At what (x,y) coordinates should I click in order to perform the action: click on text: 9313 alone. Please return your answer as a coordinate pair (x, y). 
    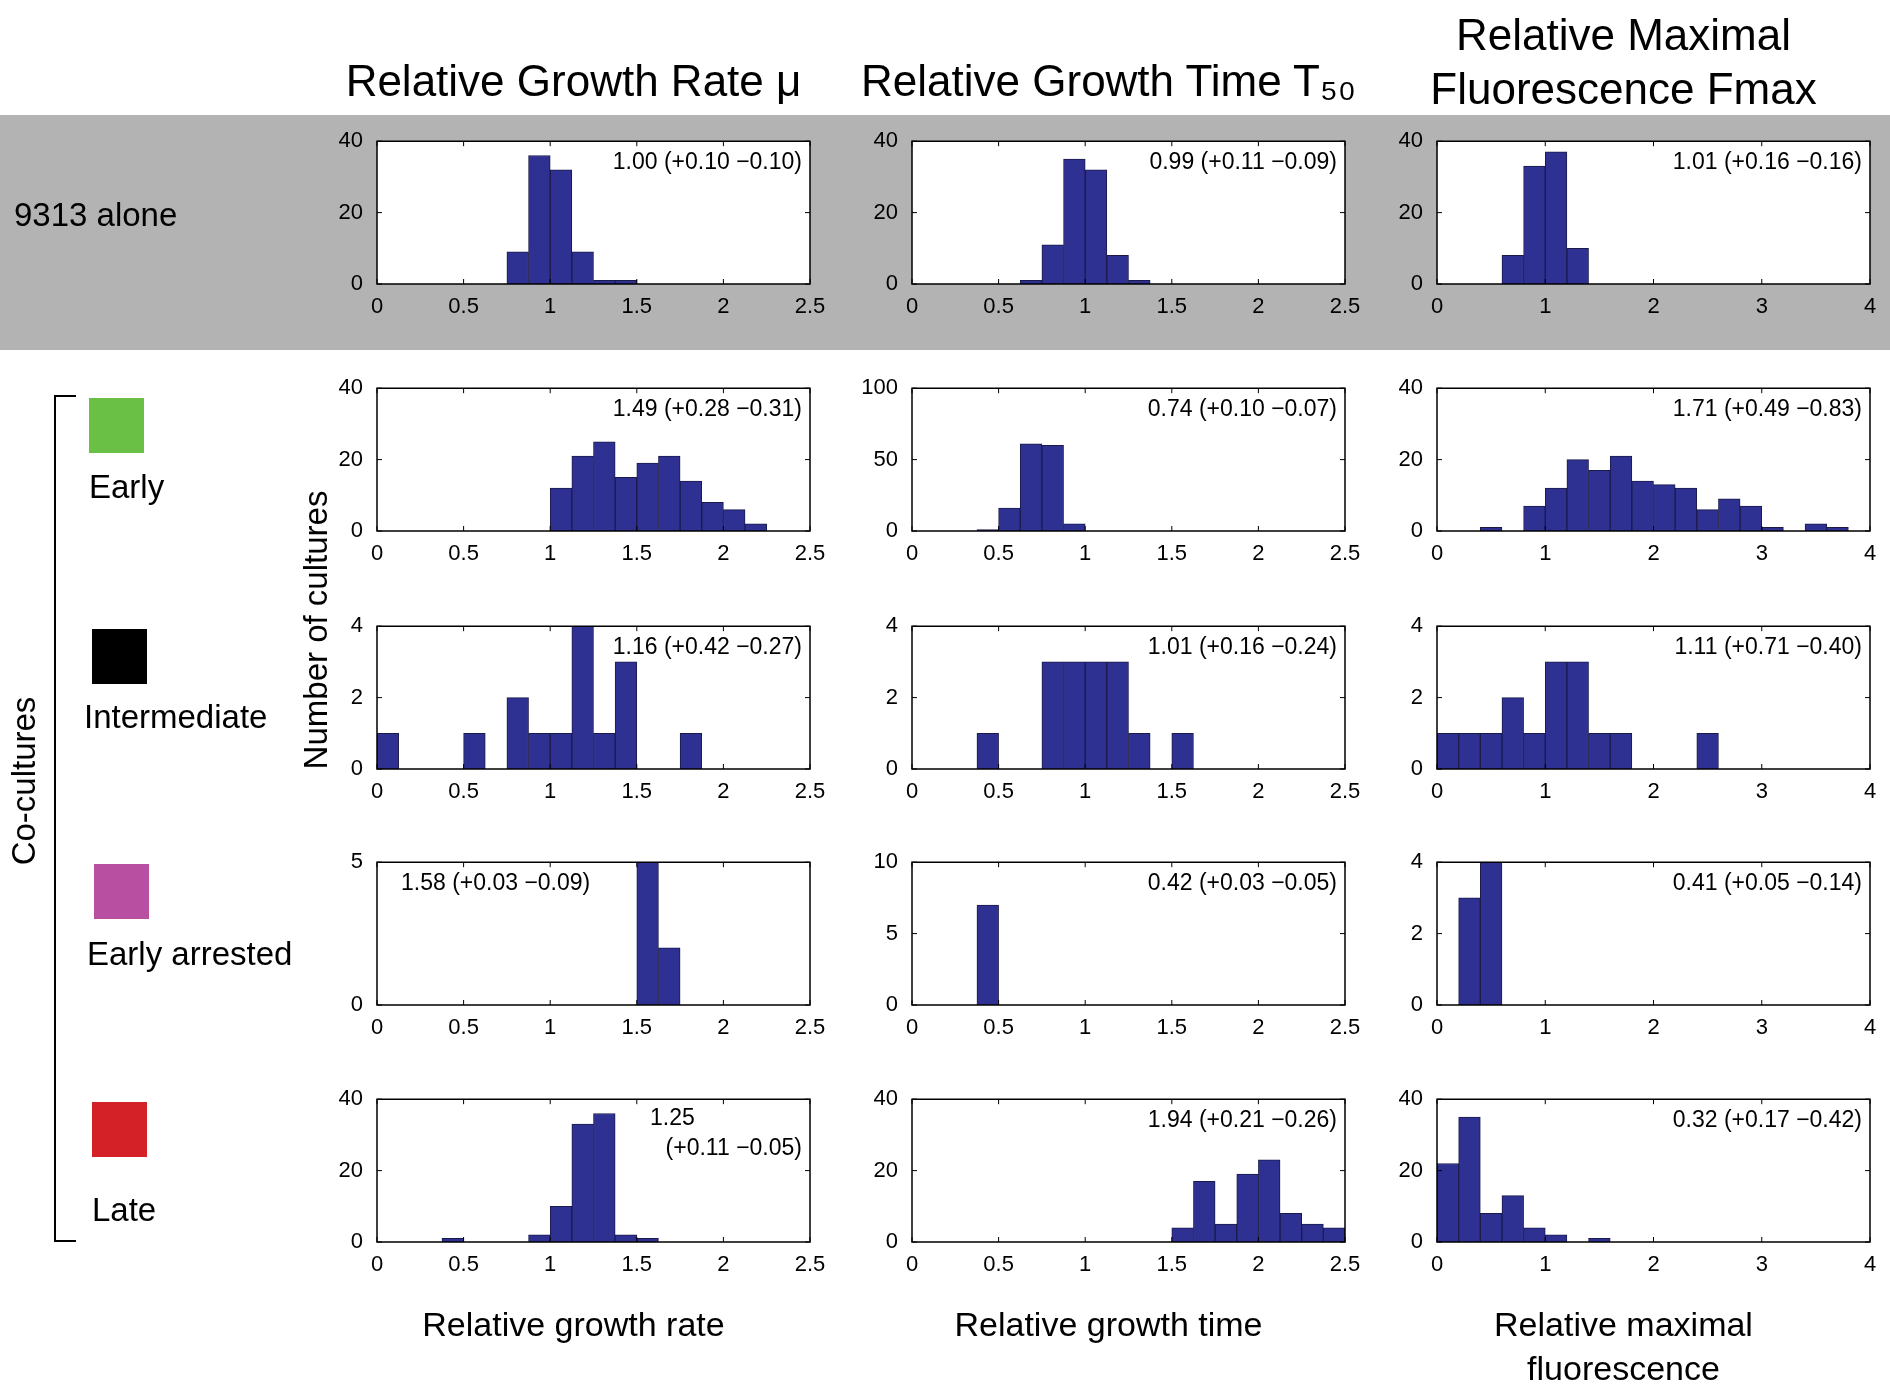
    Looking at the image, I should click on (96, 215).